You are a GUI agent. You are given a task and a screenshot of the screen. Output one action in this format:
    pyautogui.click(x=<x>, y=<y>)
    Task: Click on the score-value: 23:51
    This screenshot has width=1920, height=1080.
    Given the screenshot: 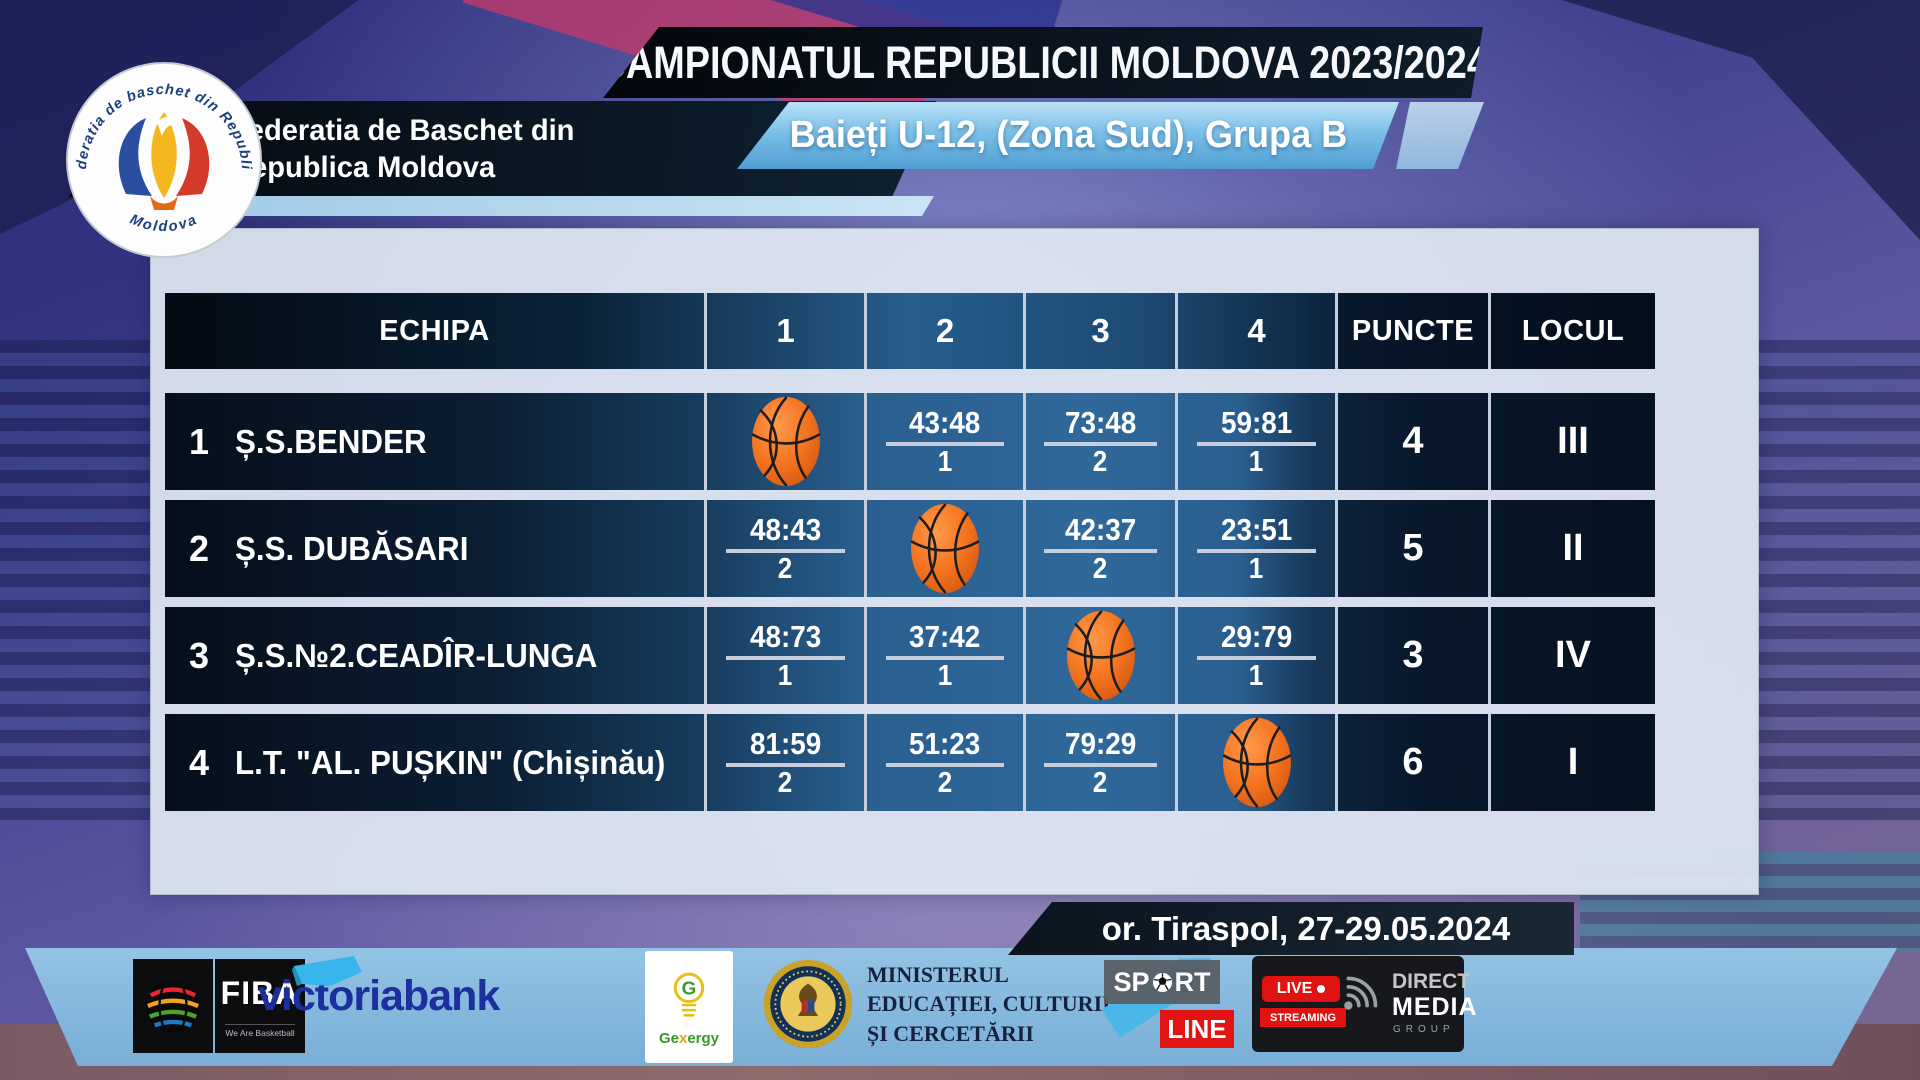 What is the action you would take?
    pyautogui.click(x=1256, y=529)
    